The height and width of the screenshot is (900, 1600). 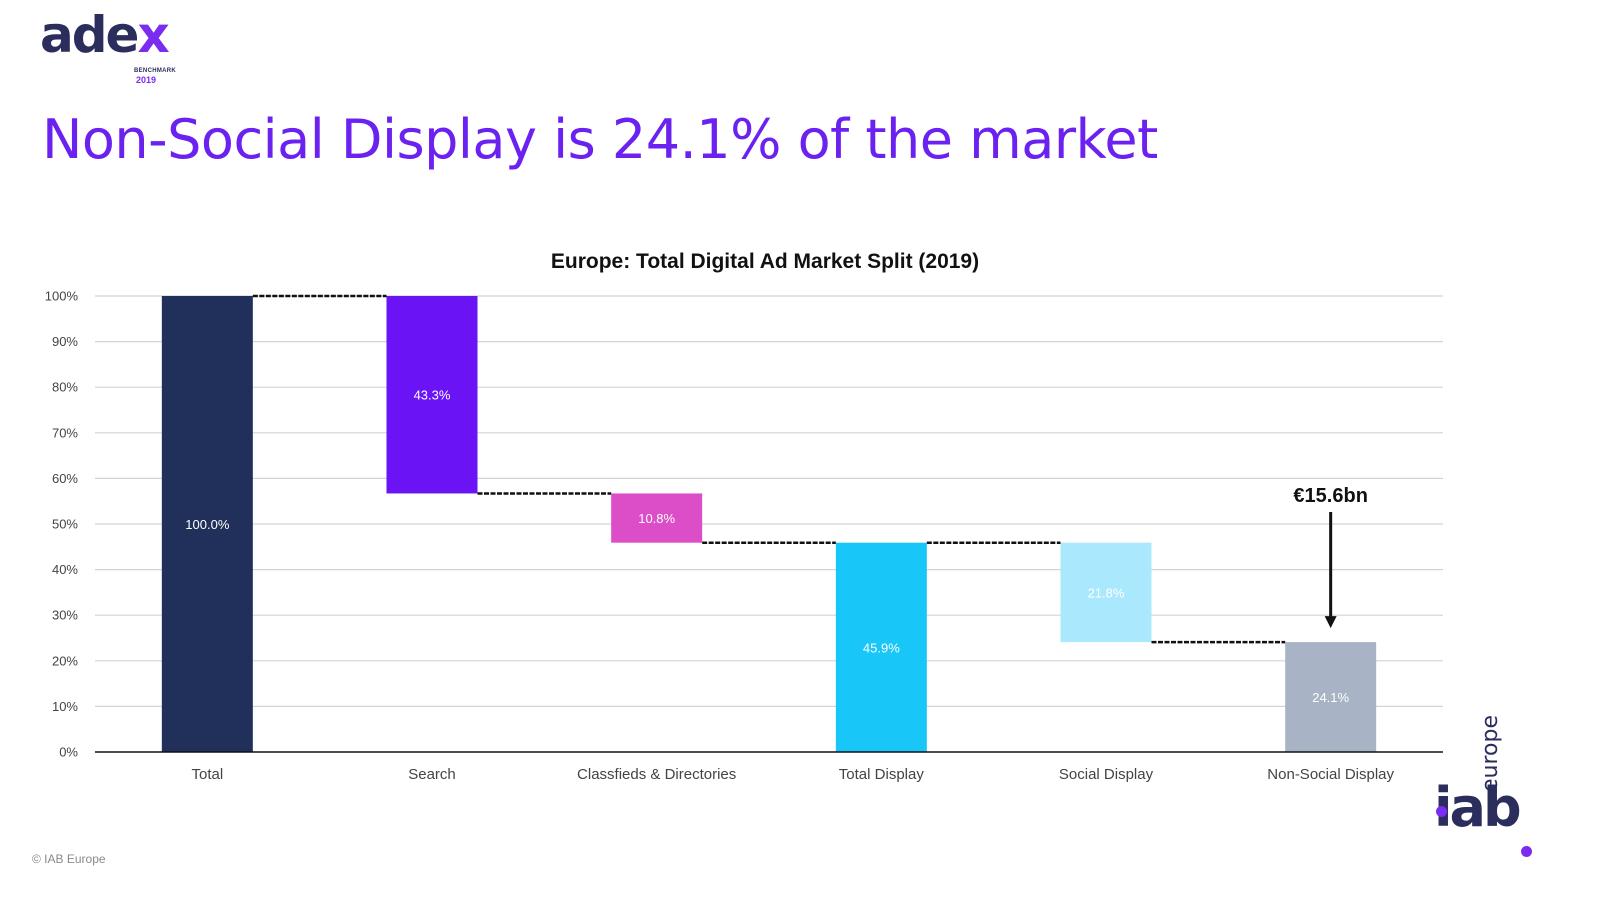 What do you see at coordinates (69, 859) in the screenshot?
I see `copyright-notice: © IAB Europe` at bounding box center [69, 859].